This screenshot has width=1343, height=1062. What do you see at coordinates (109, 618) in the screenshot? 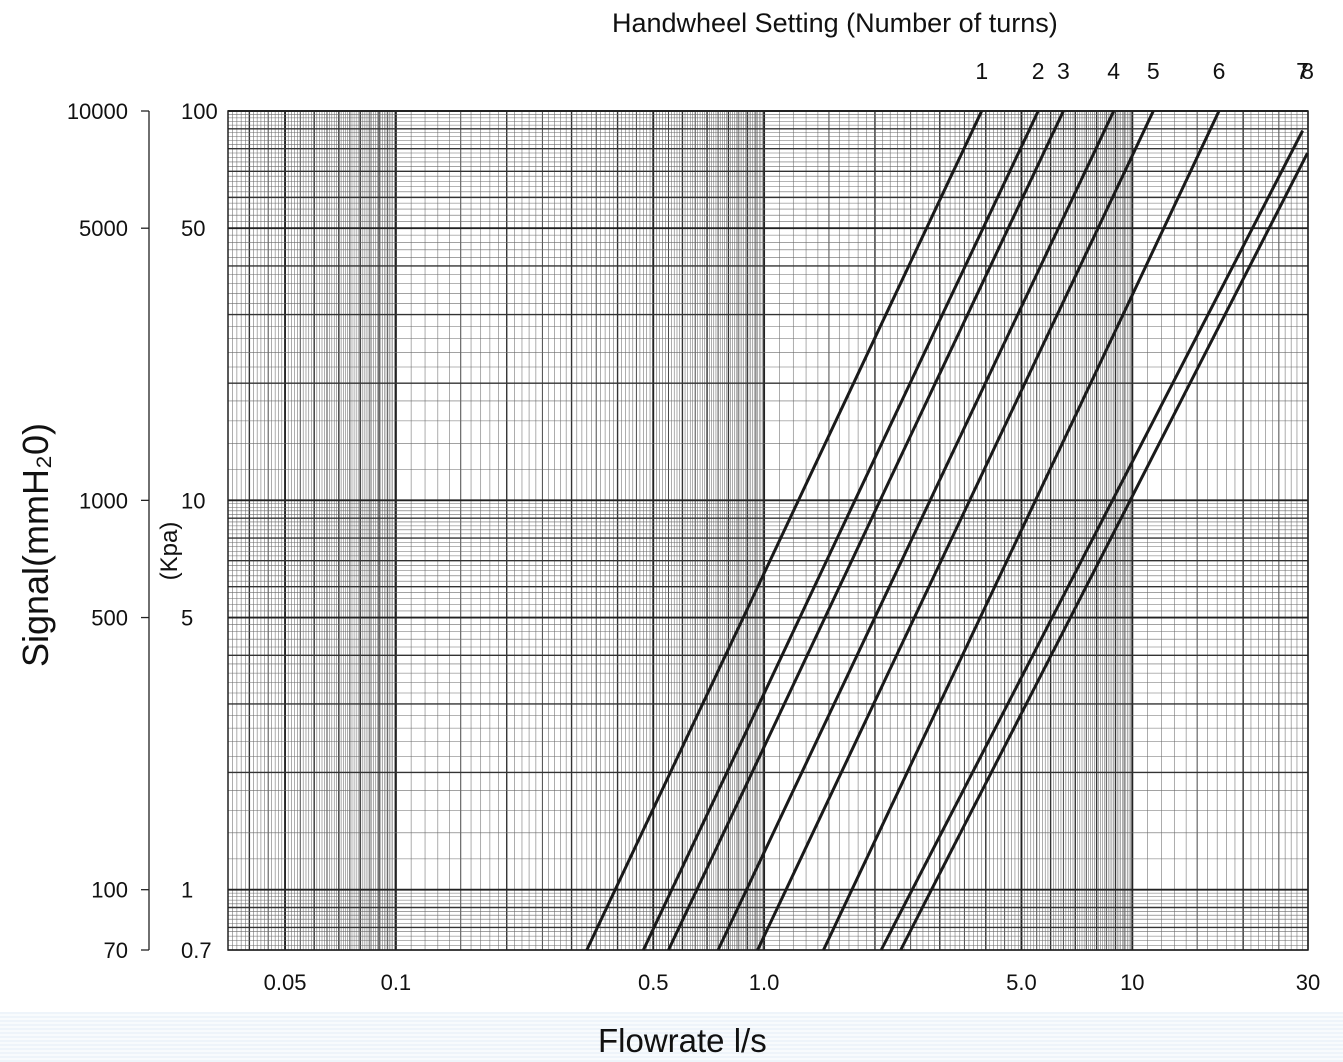
I see `y-tick-label-mmh2o: 500` at bounding box center [109, 618].